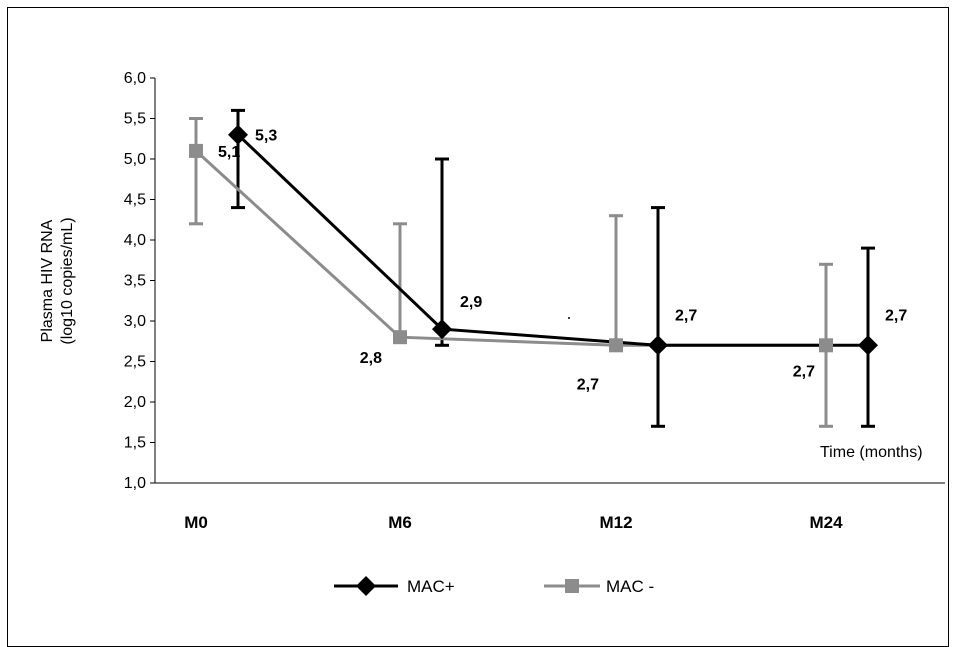 The image size is (957, 647). Describe the element at coordinates (266, 136) in the screenshot. I see `data-label: 5,3` at that location.